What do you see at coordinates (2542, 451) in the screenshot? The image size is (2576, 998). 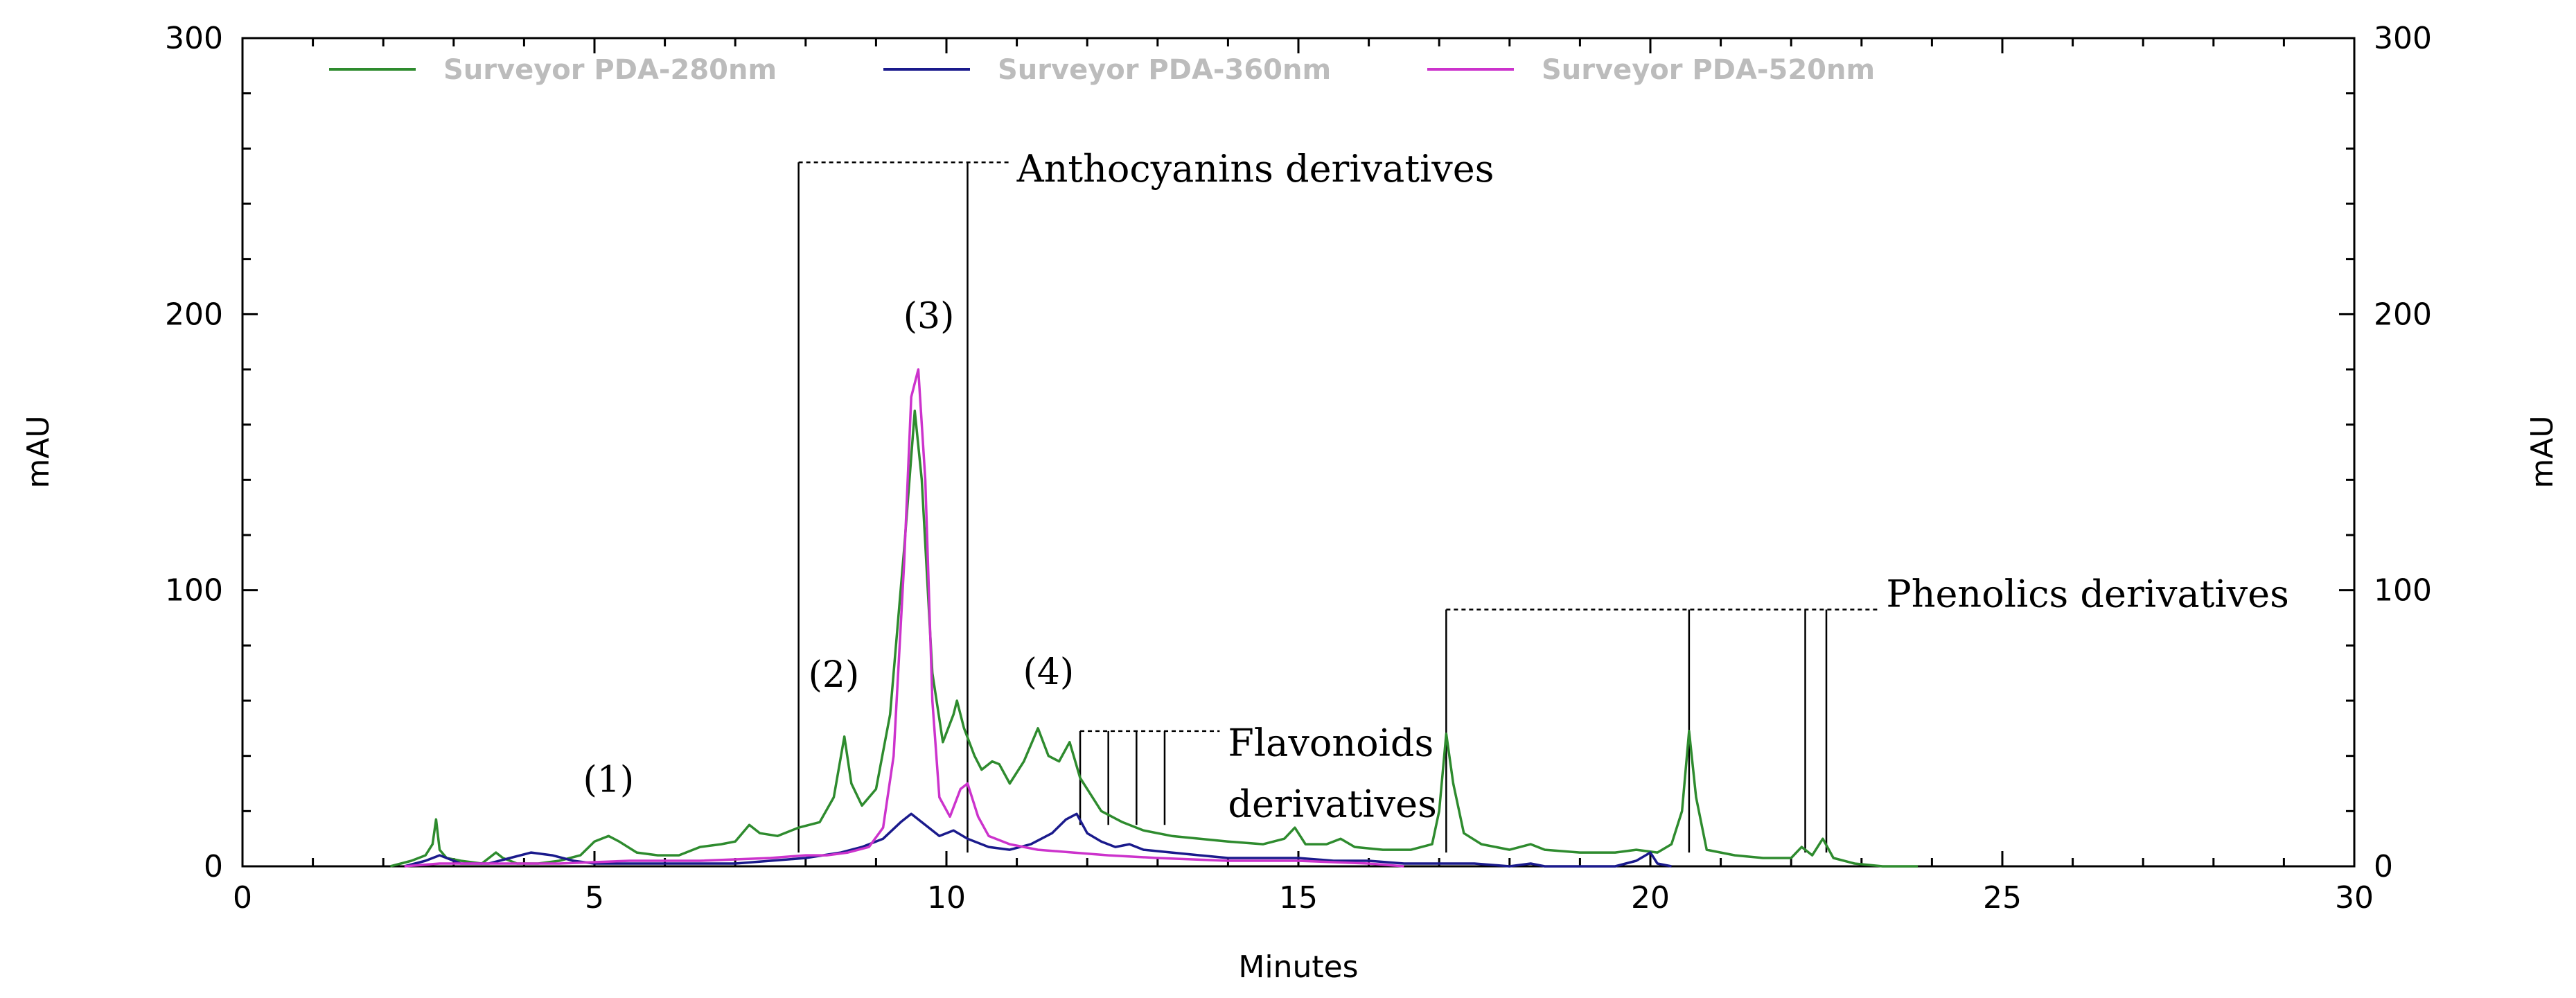 I see `y-axis-title-right: mAU` at bounding box center [2542, 451].